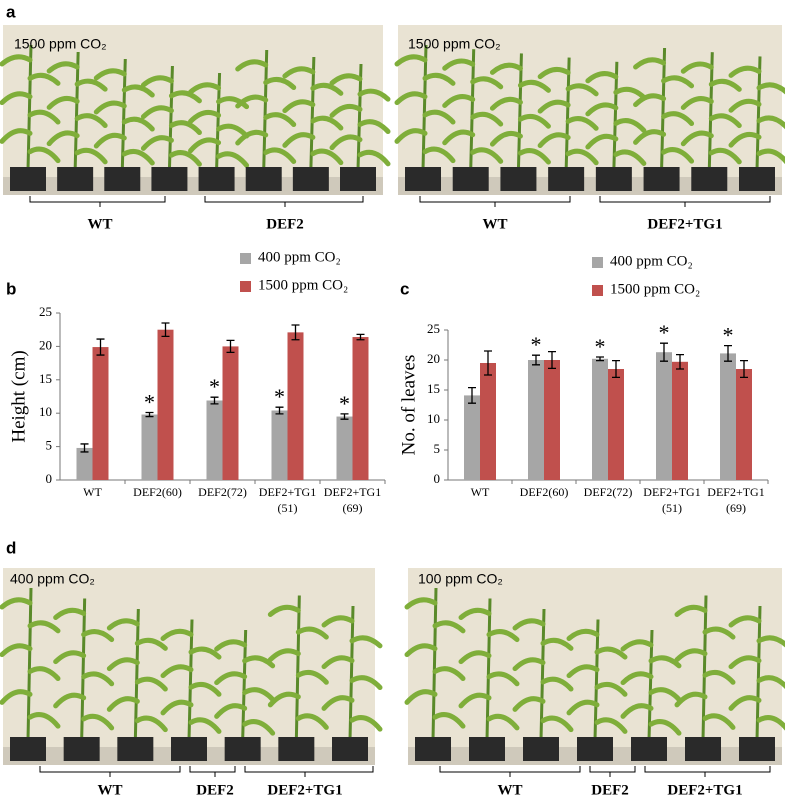  I want to click on x-tick-label: DEF2+TG1 (69), so click(352, 500).